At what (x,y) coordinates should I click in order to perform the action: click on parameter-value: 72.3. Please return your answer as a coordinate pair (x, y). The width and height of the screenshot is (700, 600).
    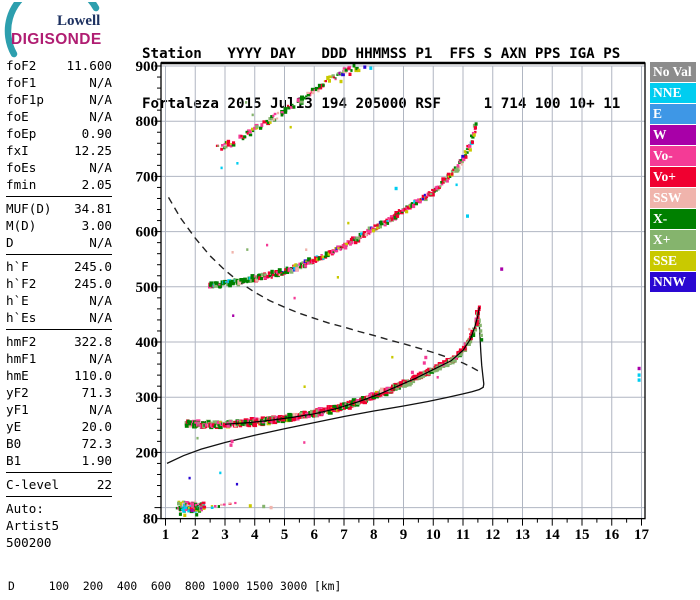
    Looking at the image, I should click on (96, 443).